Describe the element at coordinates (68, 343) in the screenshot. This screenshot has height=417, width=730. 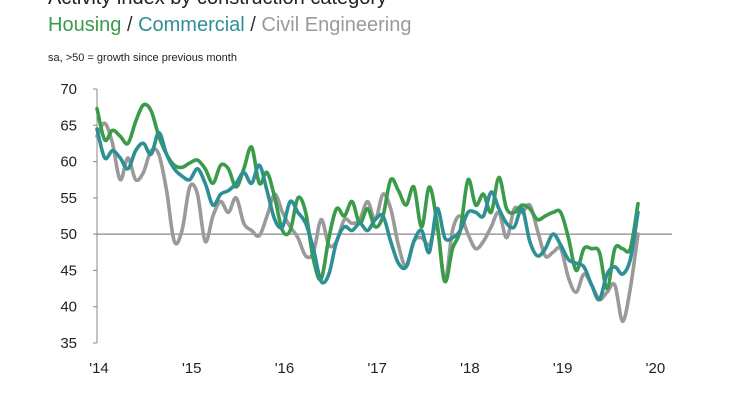
I see `y-tick-label: 35` at that location.